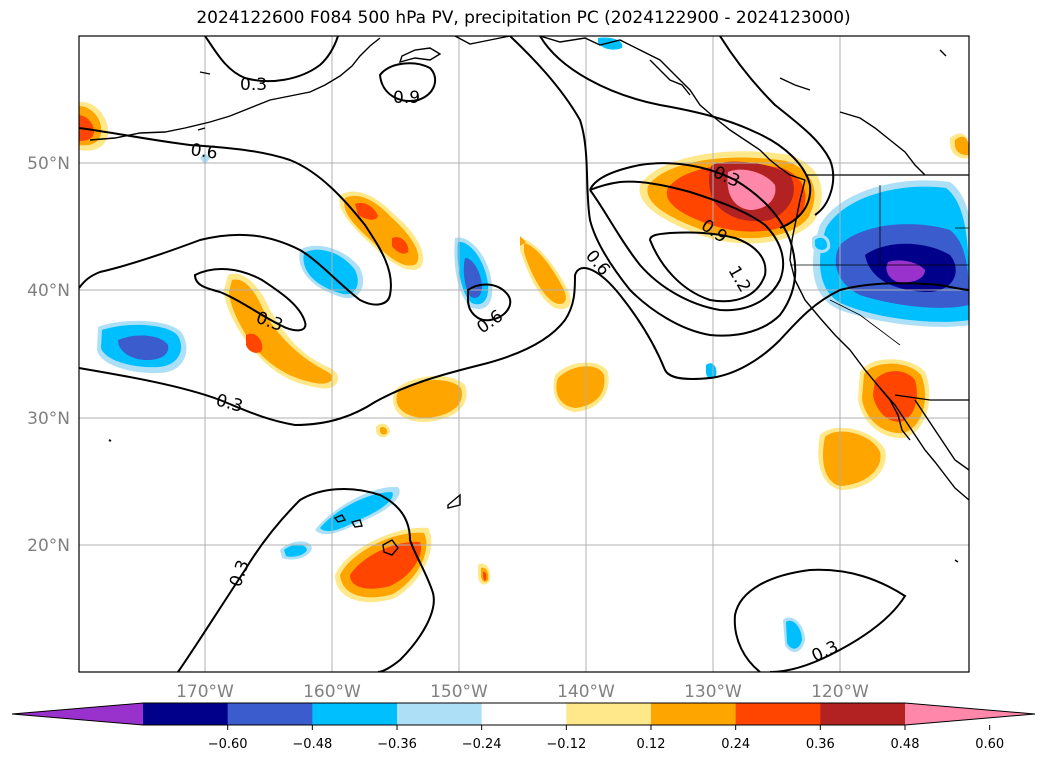 The height and width of the screenshot is (765, 1047). What do you see at coordinates (204, 152) in the screenshot?
I see `pv-label-06-nw: 0.6` at bounding box center [204, 152].